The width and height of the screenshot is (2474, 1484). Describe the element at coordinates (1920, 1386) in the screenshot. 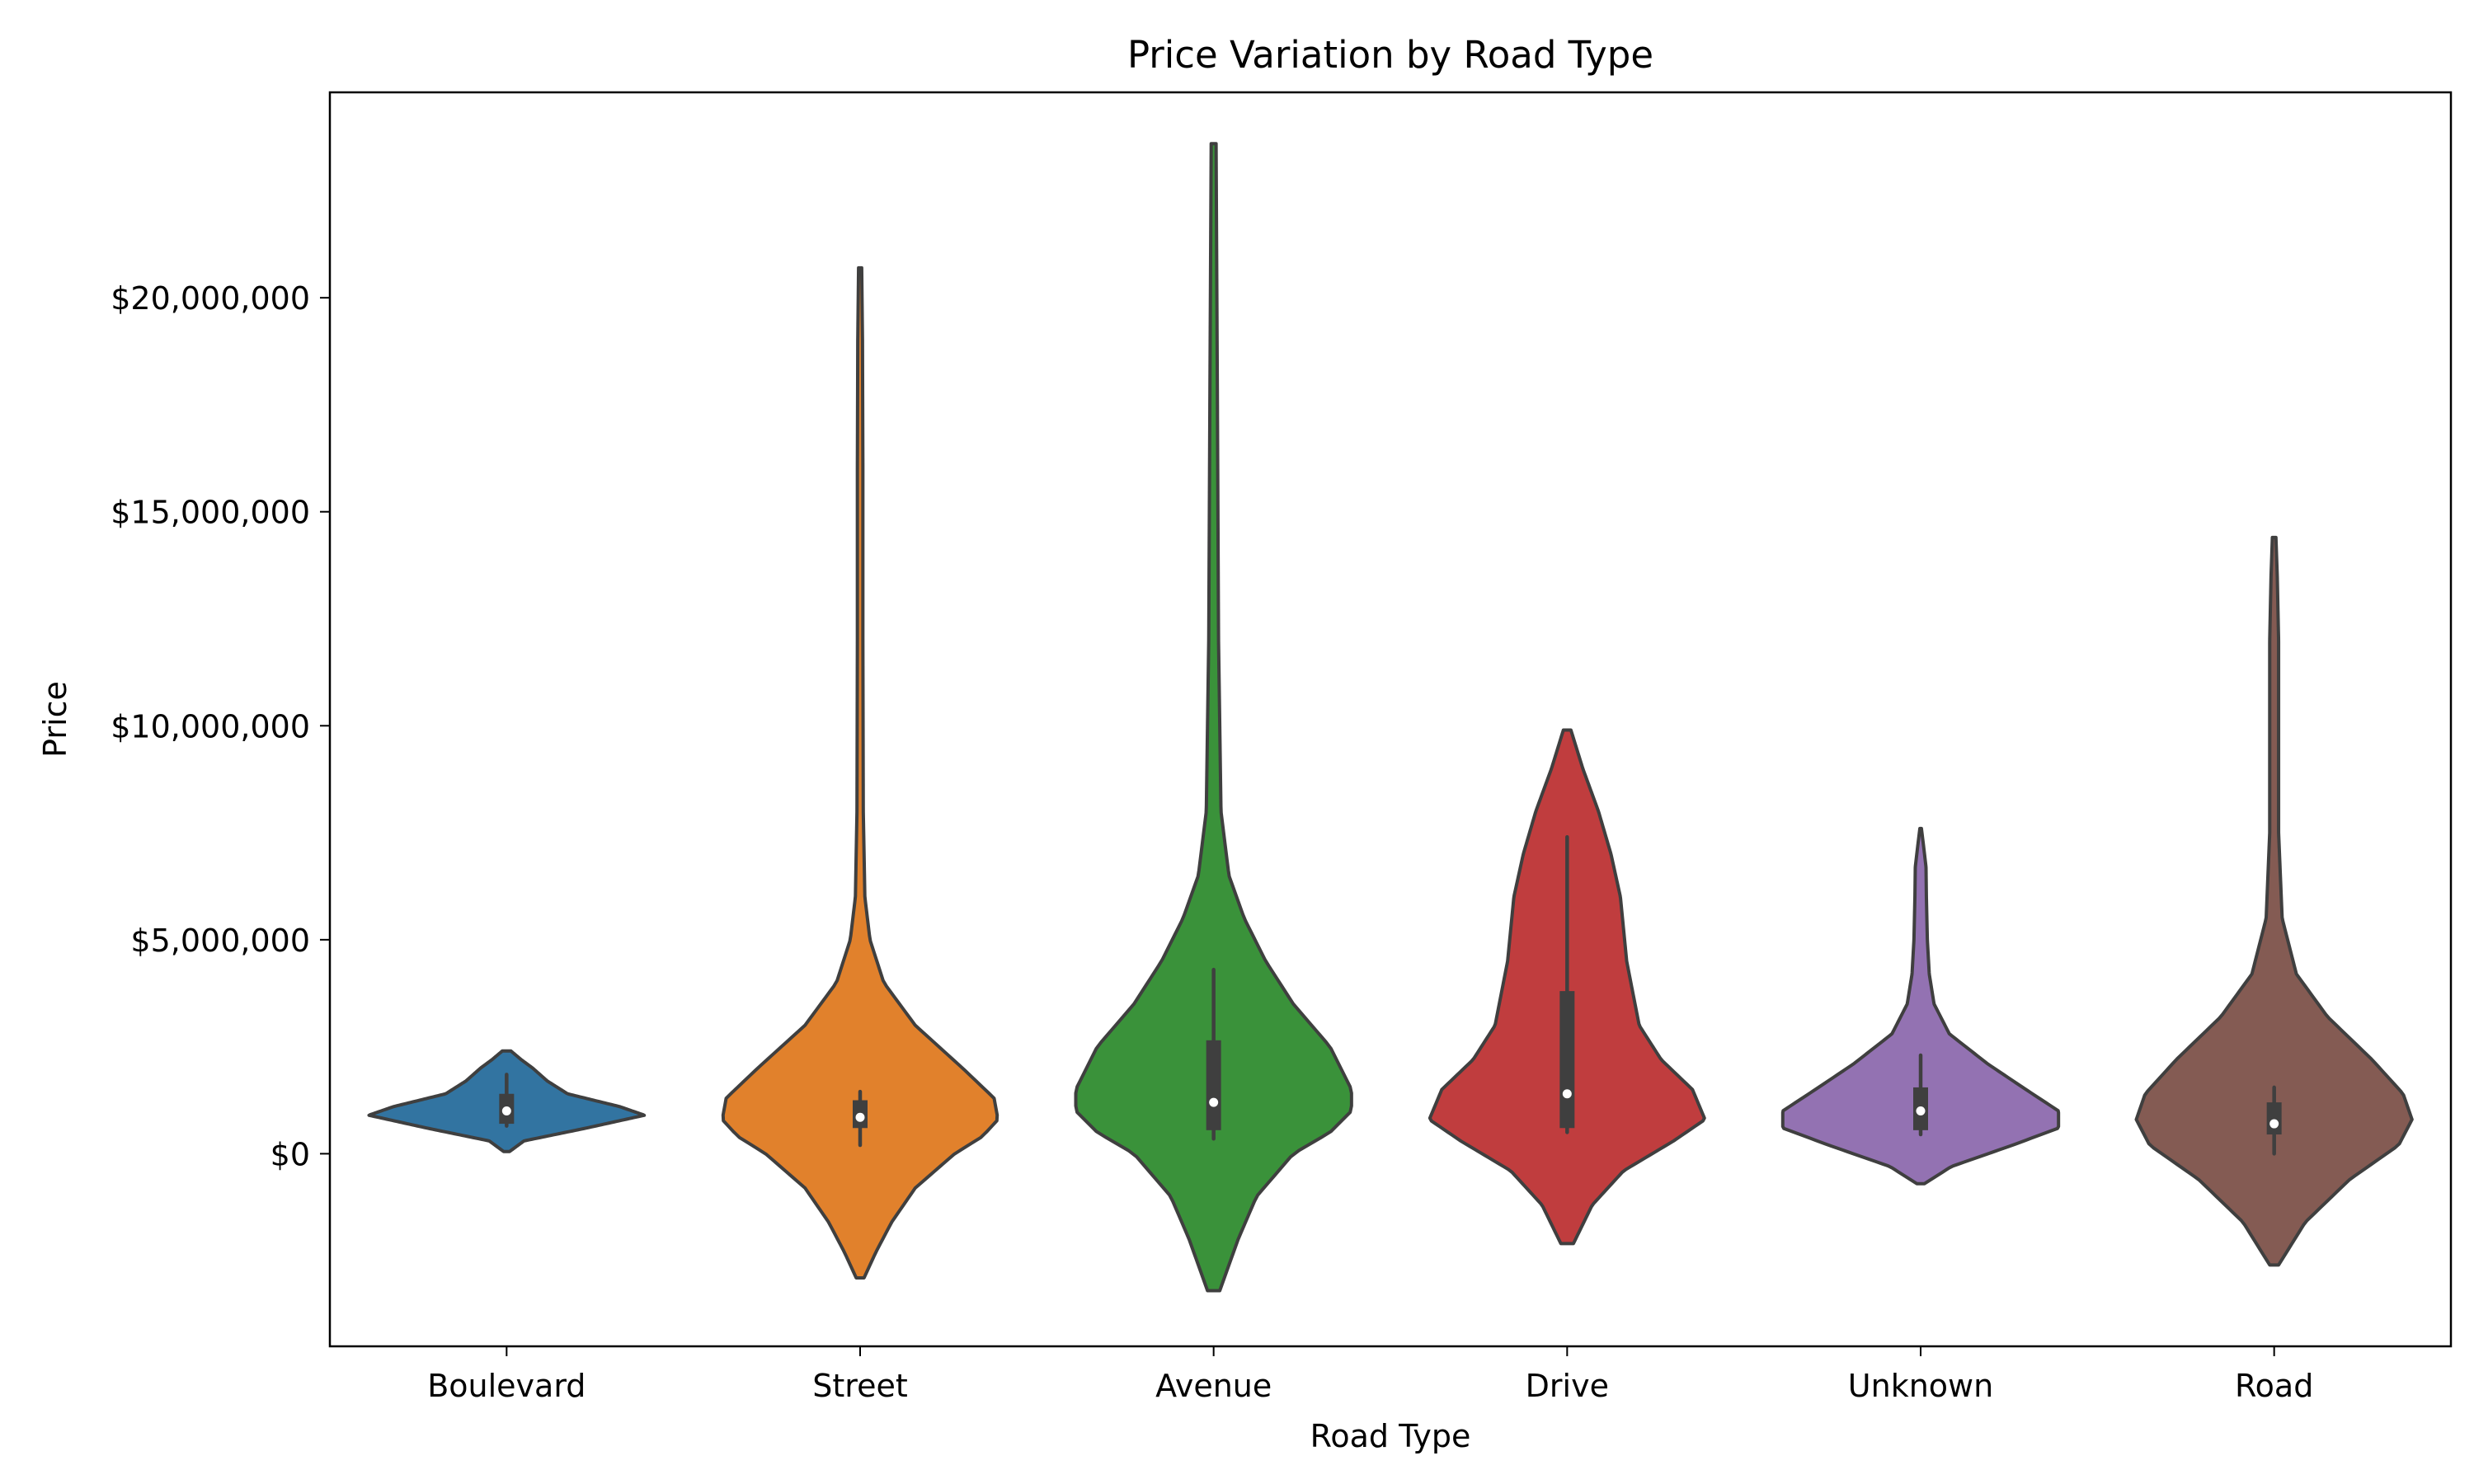

I see `x-tick-label: Unknown` at that location.